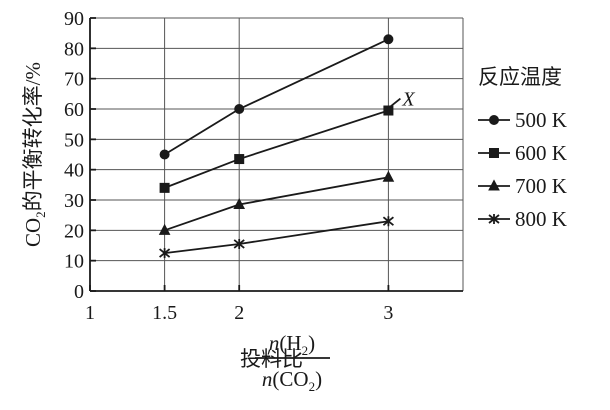  I want to click on legend-item-600k: 600 K, so click(522, 153).